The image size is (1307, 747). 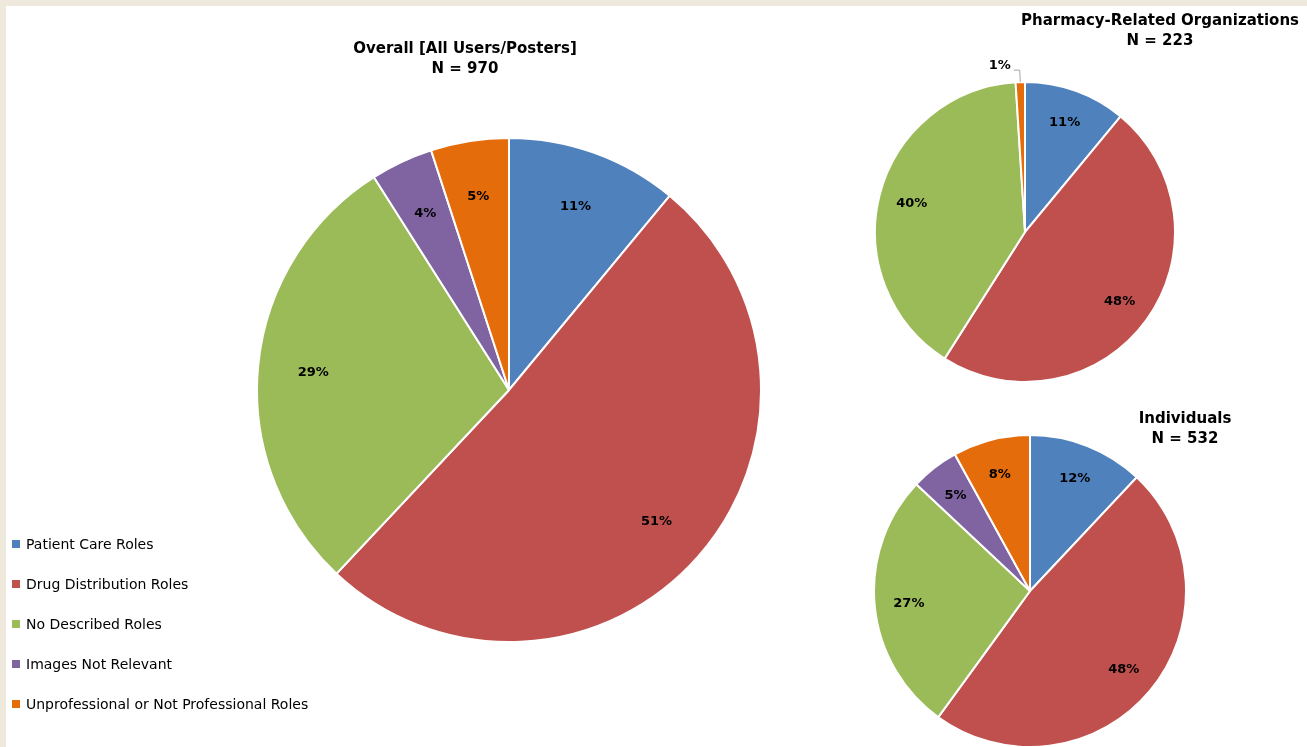 I want to click on data-label: 8%, so click(x=999, y=473).